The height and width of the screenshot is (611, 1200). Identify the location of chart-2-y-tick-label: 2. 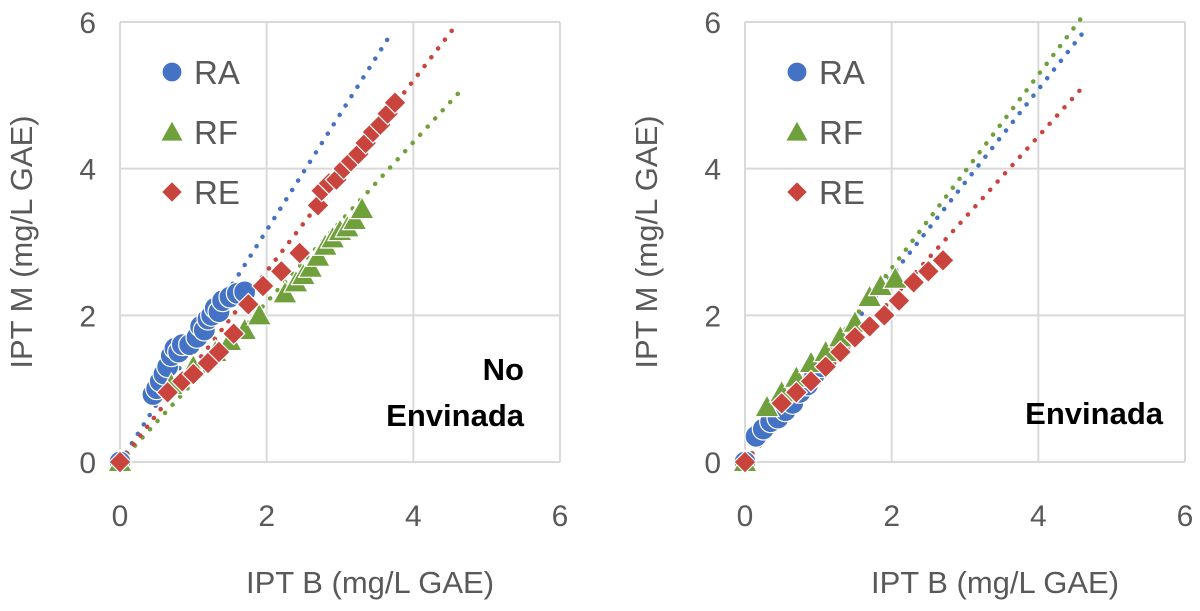
(712, 316).